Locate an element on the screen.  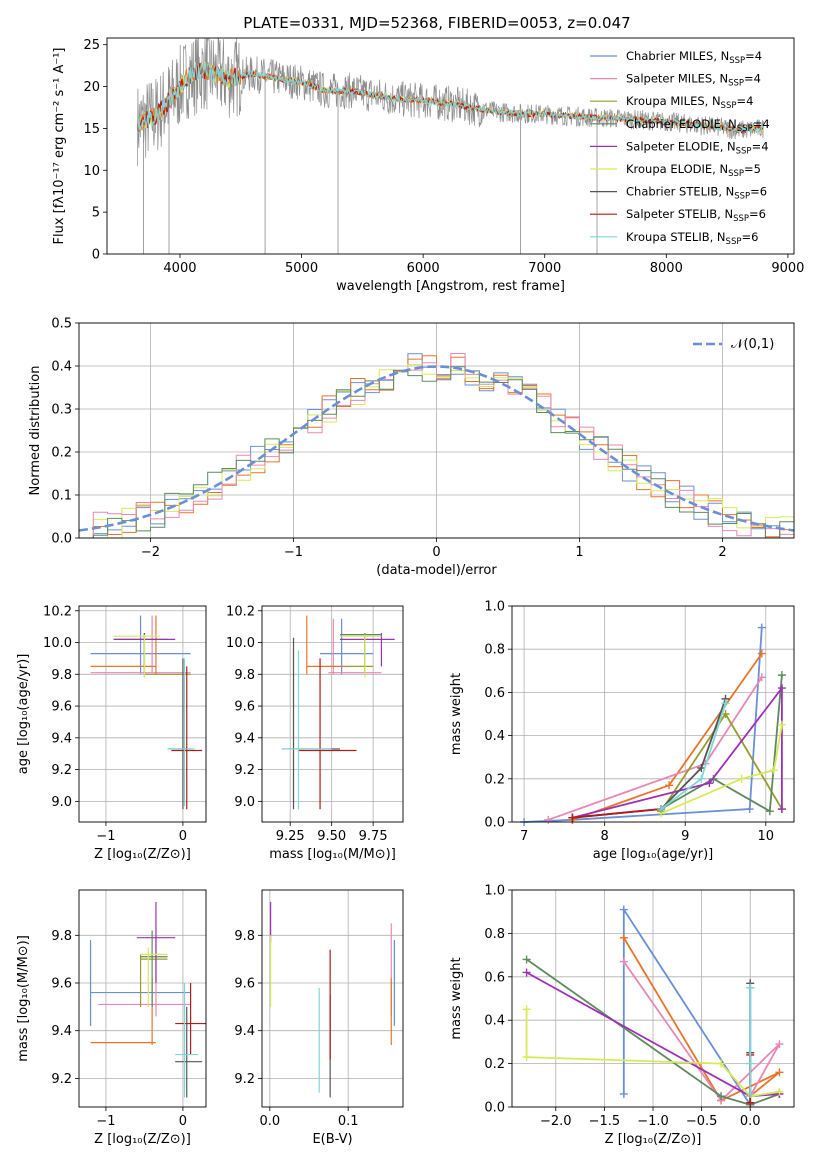
legend-label: Chabrier MILES, NSSP=4 is located at coordinates (694, 57).